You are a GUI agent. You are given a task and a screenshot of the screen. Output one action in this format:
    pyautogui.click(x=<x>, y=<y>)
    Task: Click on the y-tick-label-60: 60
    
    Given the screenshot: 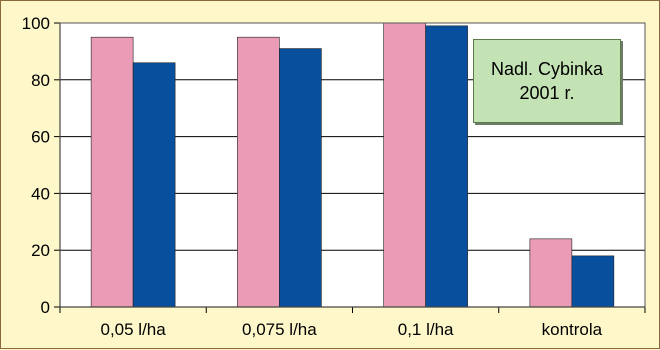 What is the action you would take?
    pyautogui.click(x=40, y=137)
    